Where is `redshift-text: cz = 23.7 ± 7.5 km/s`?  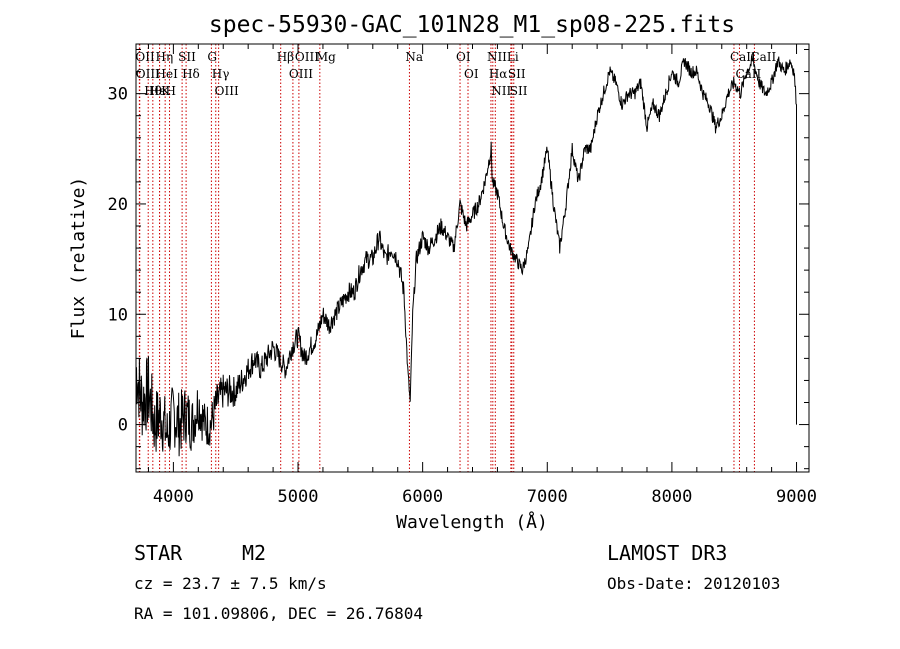 redshift-text: cz = 23.7 ± 7.5 km/s is located at coordinates (230, 583).